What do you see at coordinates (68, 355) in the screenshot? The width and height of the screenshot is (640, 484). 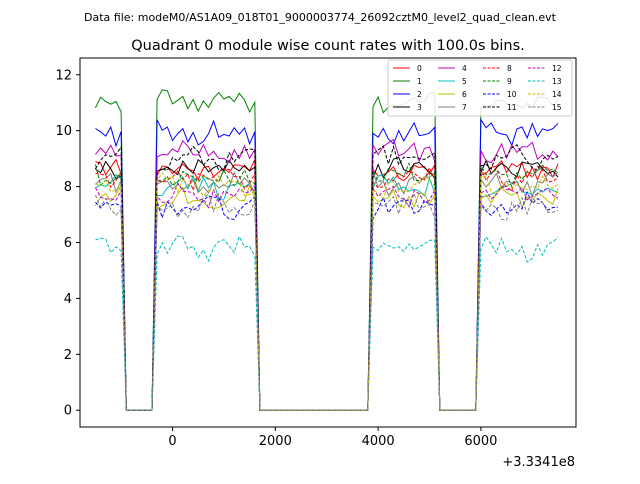 I see `y-tick-label: 2` at bounding box center [68, 355].